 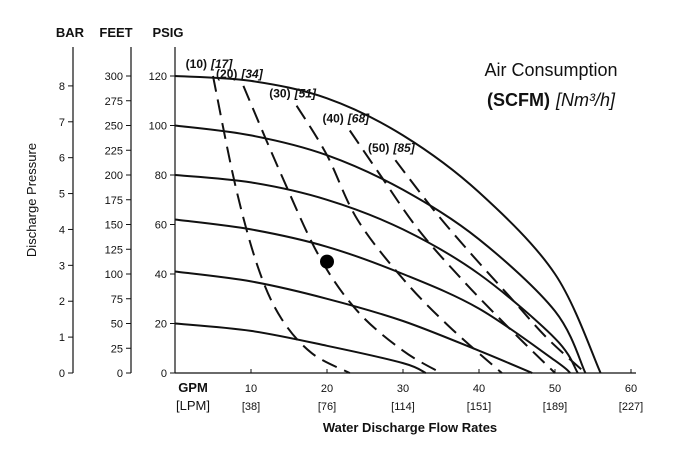 What do you see at coordinates (293, 94) in the screenshot?
I see `air-curve-label-3: (30) [51]` at bounding box center [293, 94].